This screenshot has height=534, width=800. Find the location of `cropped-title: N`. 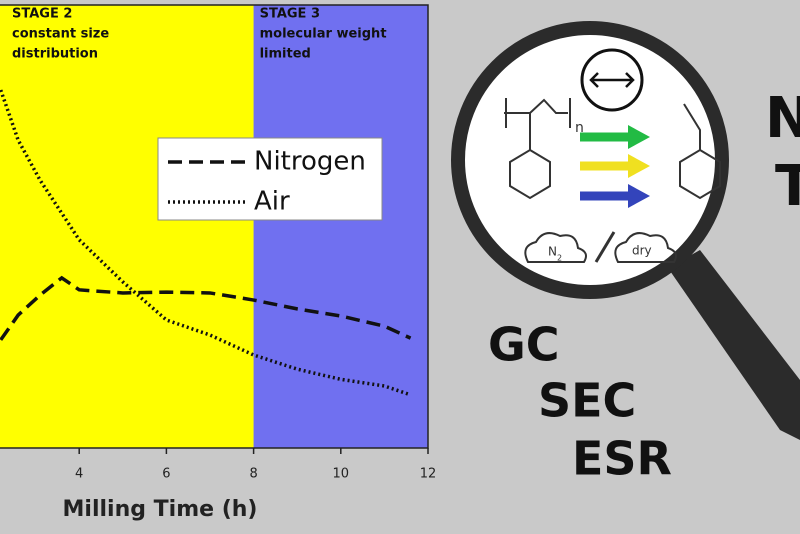

cropped-title: N is located at coordinates (782, 118).